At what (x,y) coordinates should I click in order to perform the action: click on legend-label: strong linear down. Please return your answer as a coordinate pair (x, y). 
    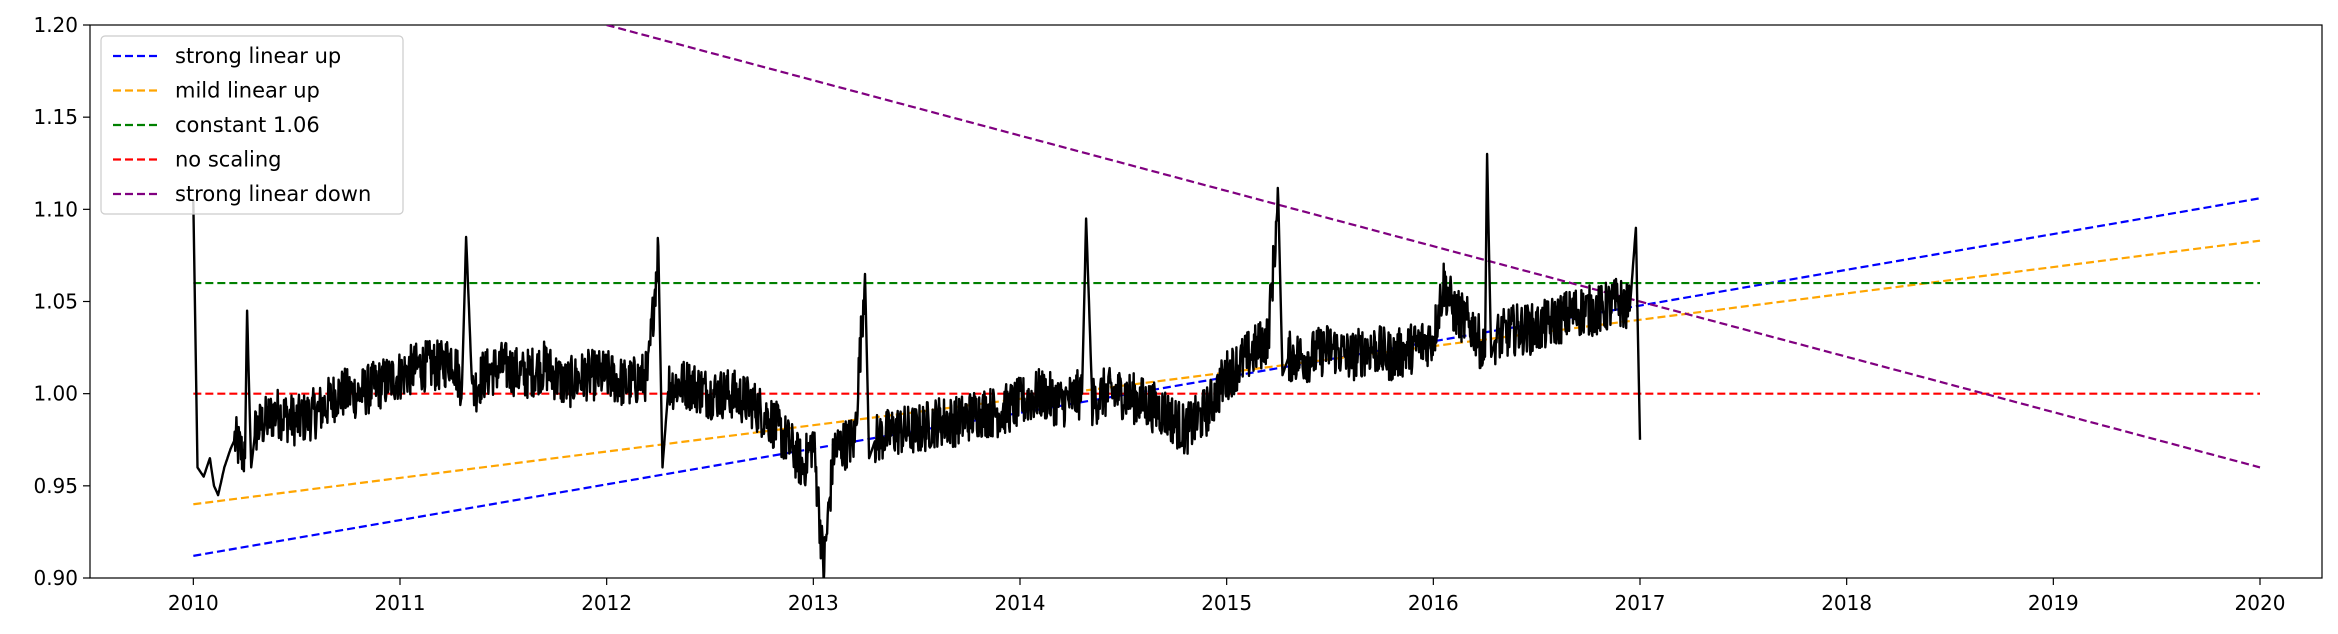
    Looking at the image, I should click on (273, 194).